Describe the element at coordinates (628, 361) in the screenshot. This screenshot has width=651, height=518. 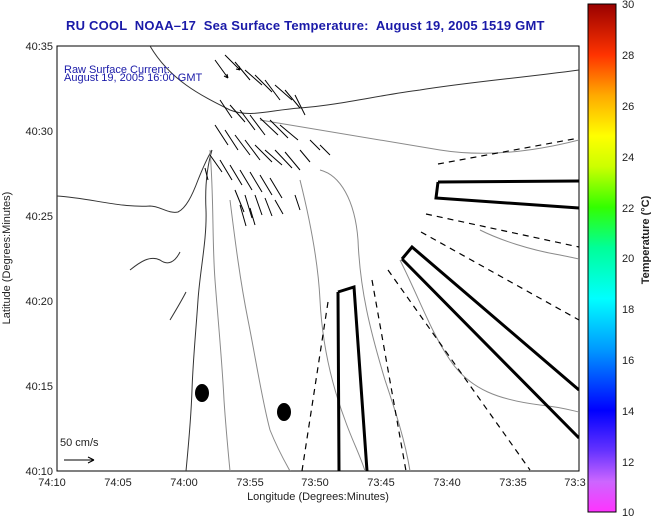
I see `colorbar-tick: 16` at that location.